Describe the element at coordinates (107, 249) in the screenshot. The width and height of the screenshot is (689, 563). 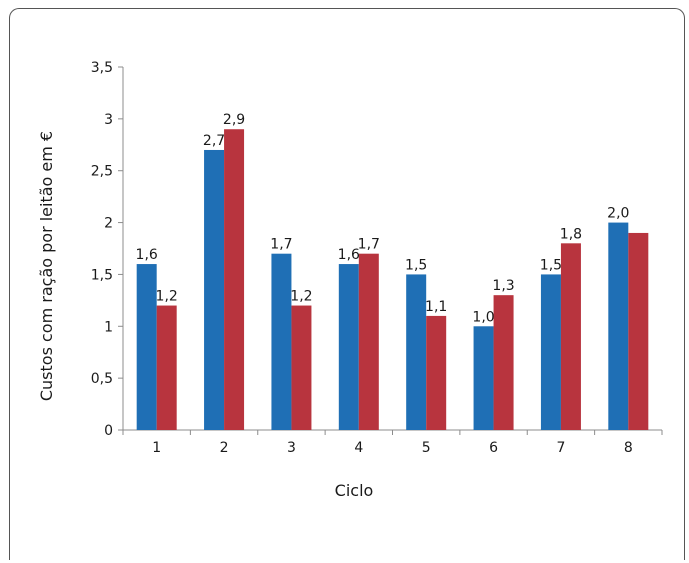
I see `y-axis: 0 0,5 1 1,5 2 2,5 3 3,5` at that location.